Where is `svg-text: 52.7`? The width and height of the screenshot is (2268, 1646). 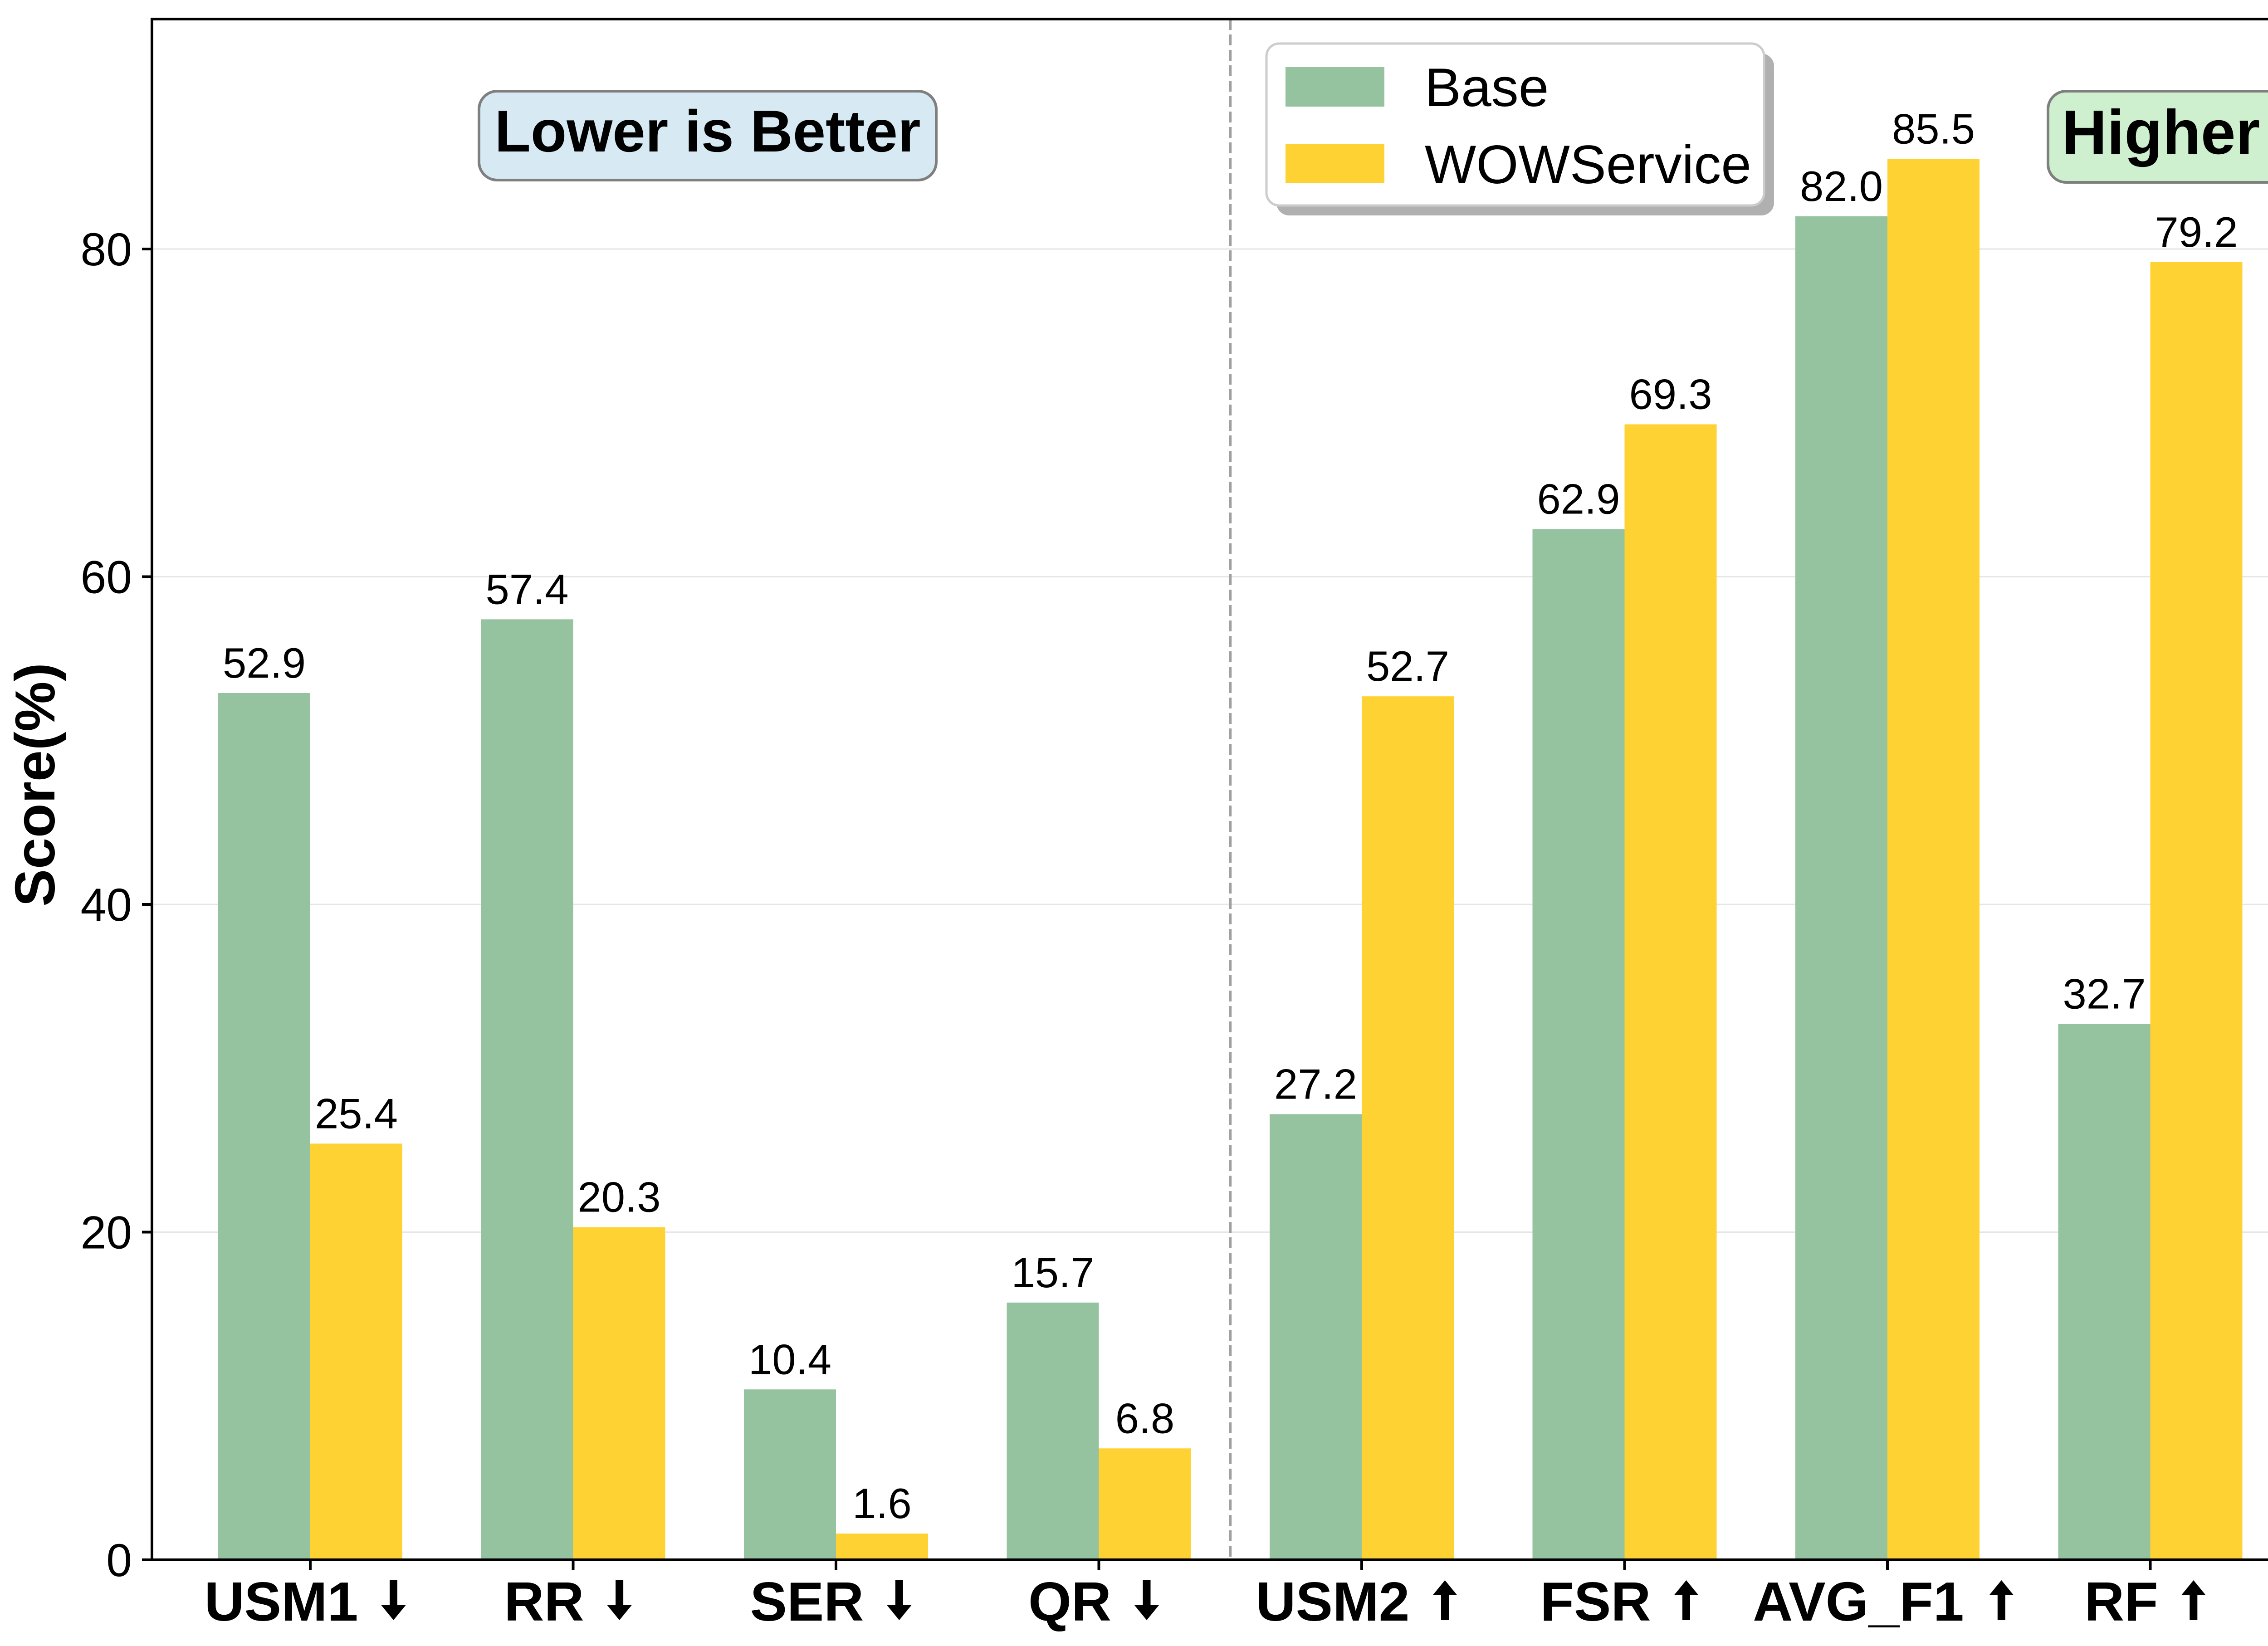
svg-text: 52.7 is located at coordinates (1408, 666).